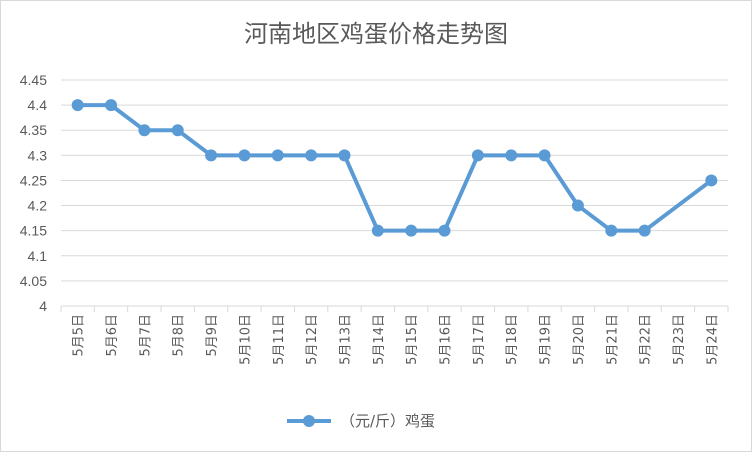  Describe the element at coordinates (612, 339) in the screenshot. I see `x-tick-label: 5月21日` at that location.